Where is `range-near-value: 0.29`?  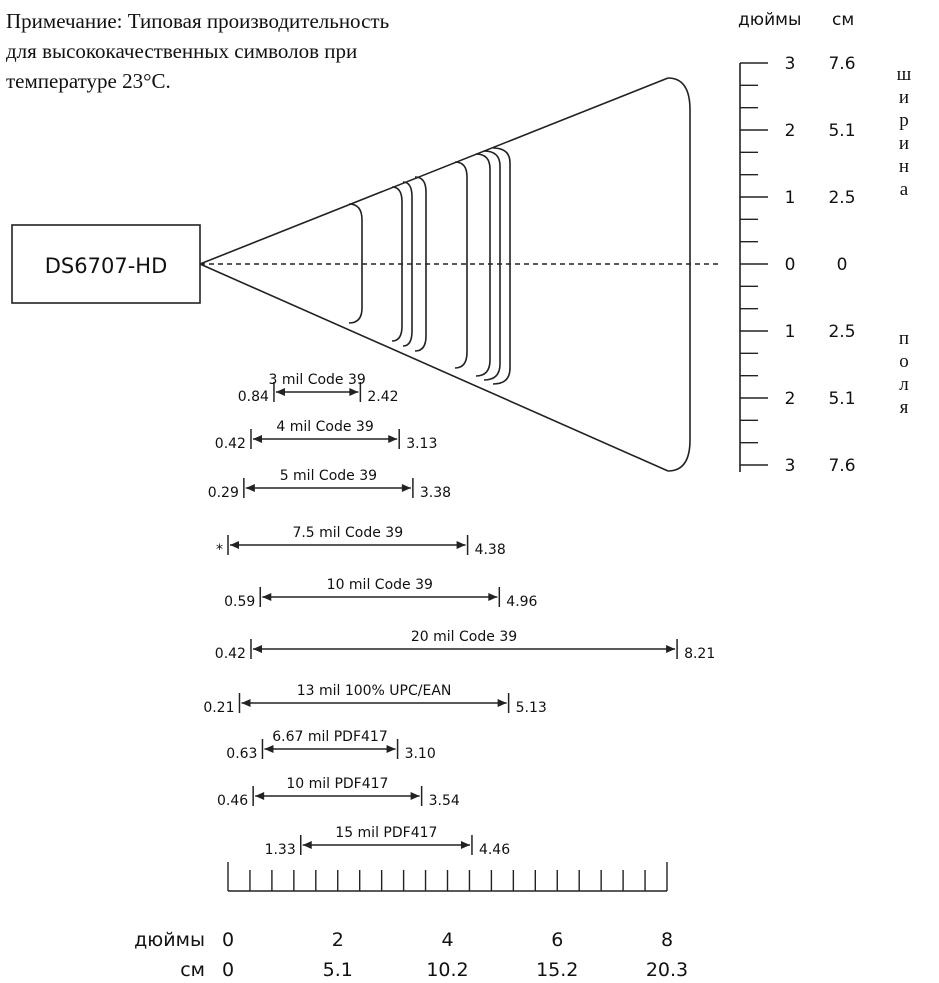 range-near-value: 0.29 is located at coordinates (223, 493).